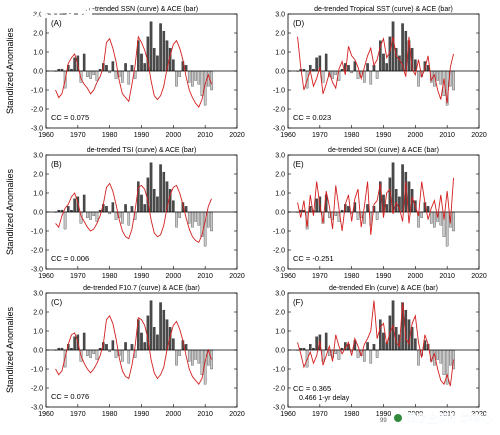  I want to click on wechat-icon, so click(398, 418).